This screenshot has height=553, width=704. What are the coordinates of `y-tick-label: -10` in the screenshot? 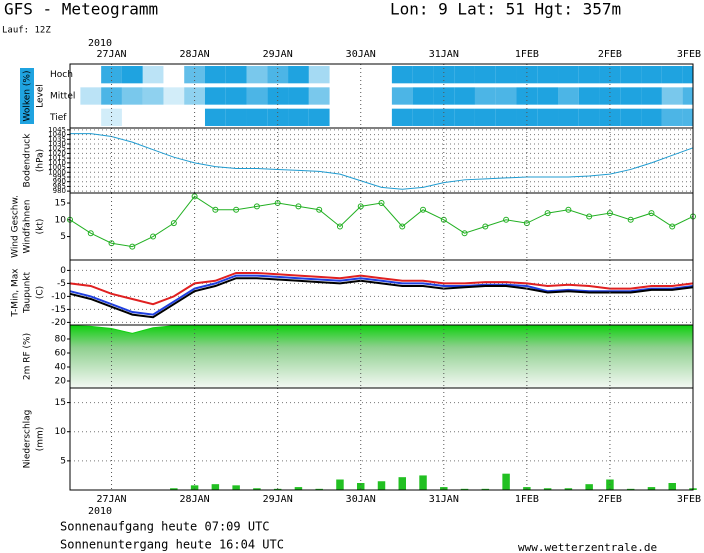 It's located at (58, 297).